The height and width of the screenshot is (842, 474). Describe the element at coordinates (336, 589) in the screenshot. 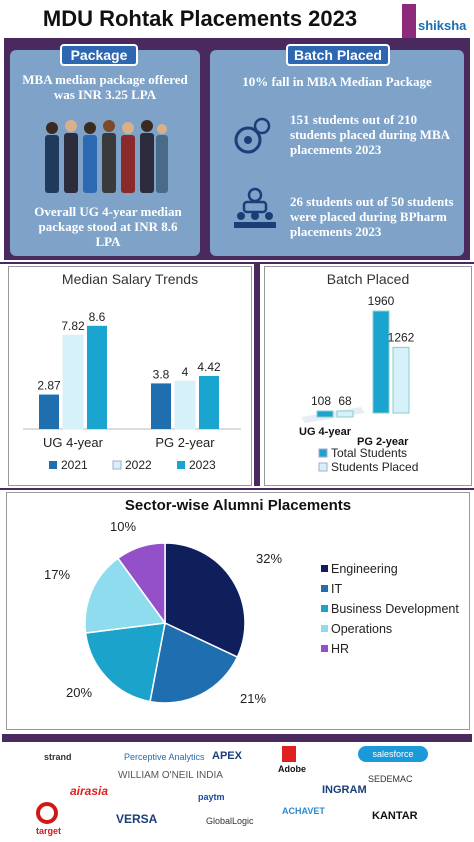

I see `legend-label: IT` at that location.